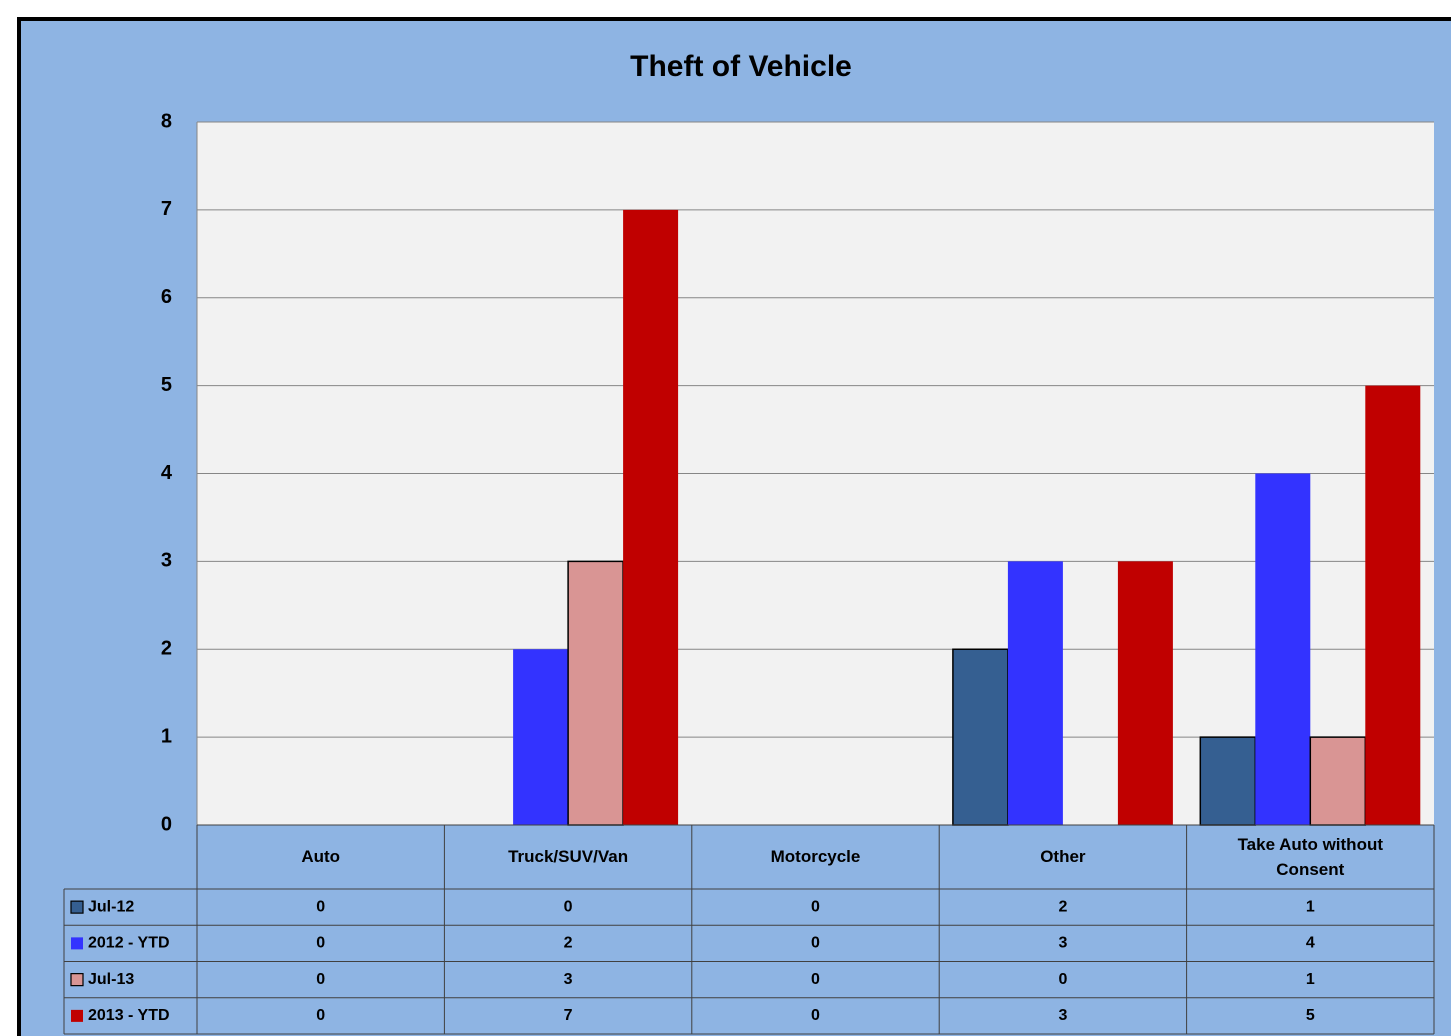 The height and width of the screenshot is (1036, 1451). I want to click on category-cell: Truck/SUV/Van, so click(568, 857).